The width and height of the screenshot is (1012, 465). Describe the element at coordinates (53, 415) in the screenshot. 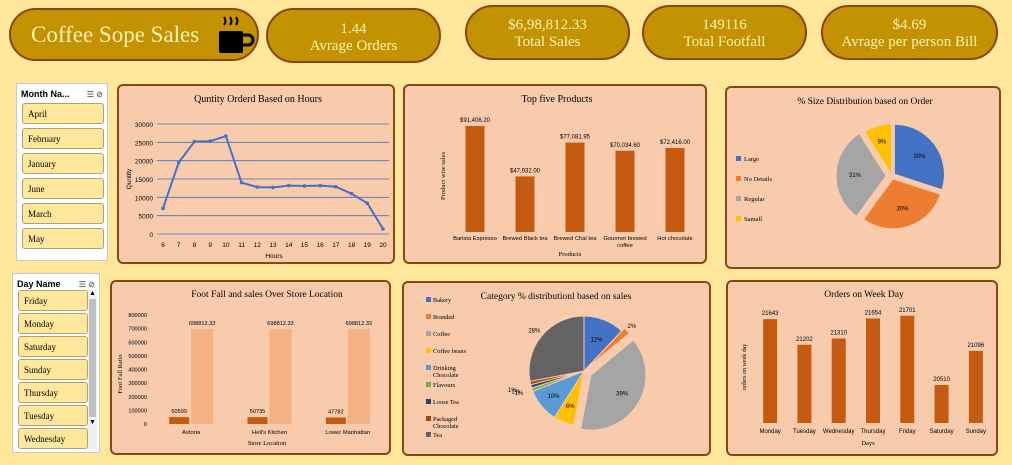

I see `slicer-item-tuesday: Tuesday` at that location.